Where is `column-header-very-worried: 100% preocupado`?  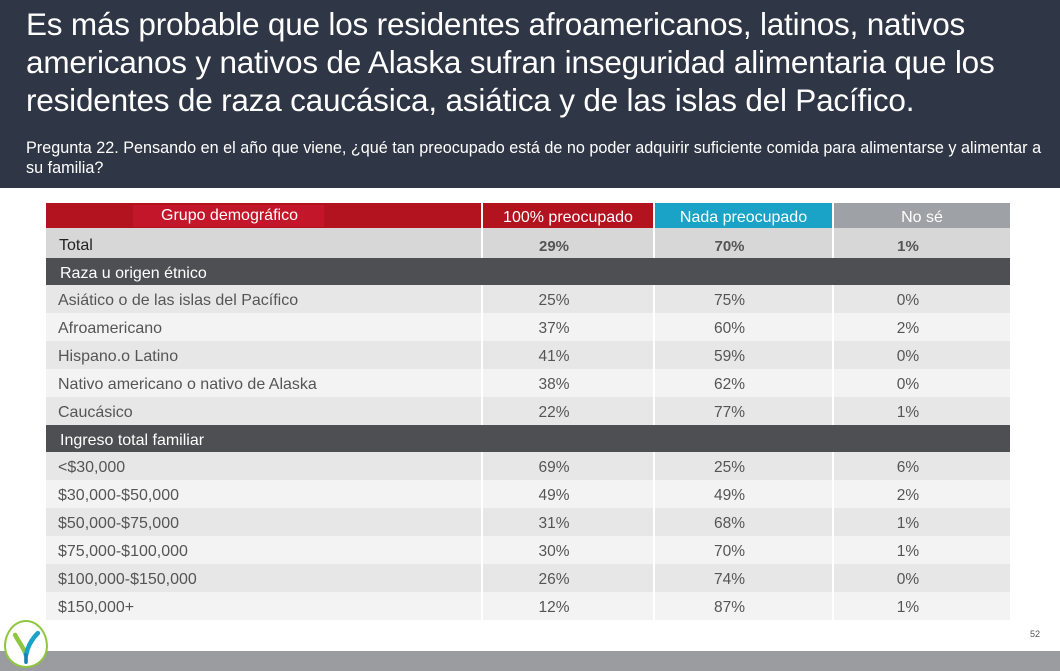
column-header-very-worried: 100% preocupado is located at coordinates (567, 215).